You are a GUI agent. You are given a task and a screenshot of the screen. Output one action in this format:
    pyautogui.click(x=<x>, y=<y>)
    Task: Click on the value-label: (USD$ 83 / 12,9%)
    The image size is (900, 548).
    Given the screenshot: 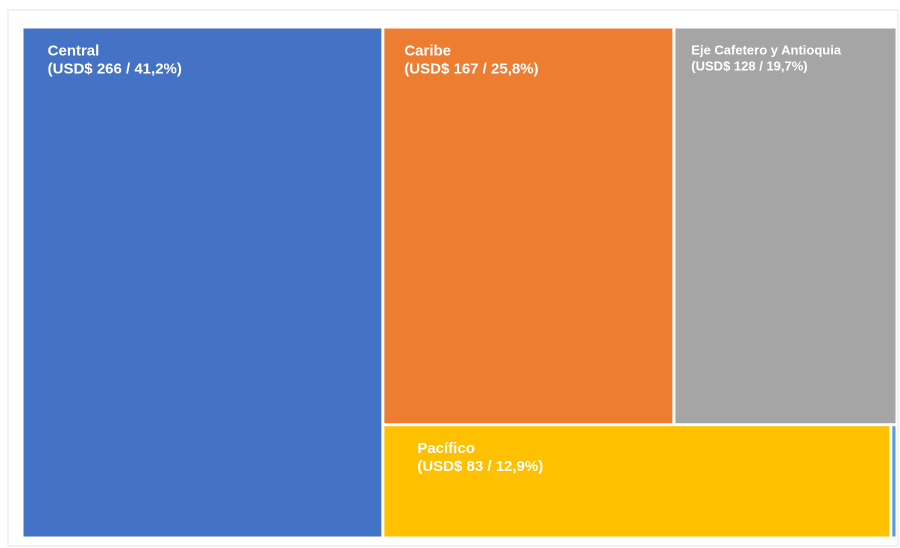 What is the action you would take?
    pyautogui.click(x=480, y=466)
    